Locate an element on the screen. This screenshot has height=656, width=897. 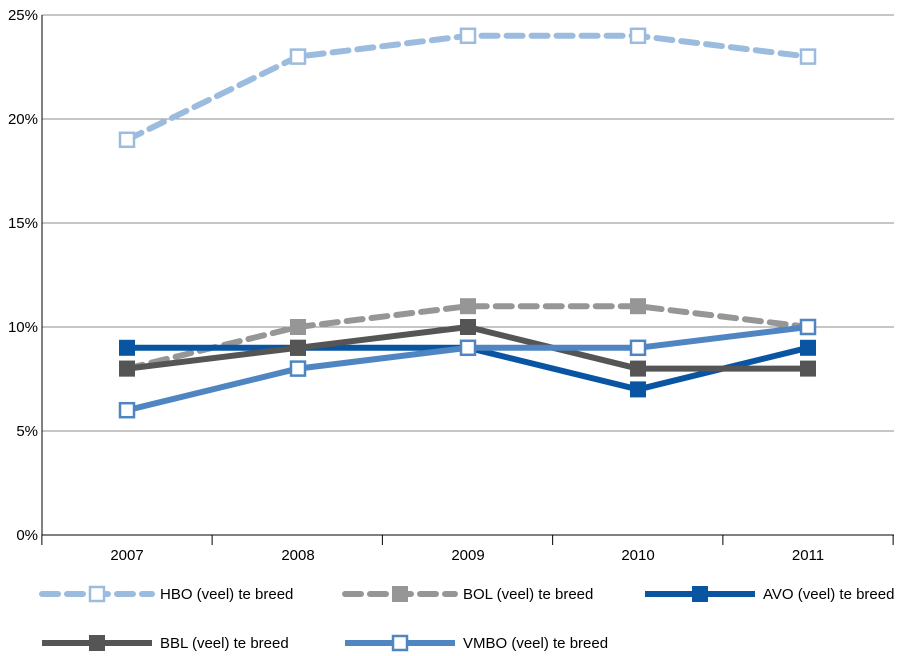
y-tick-label: 10% is located at coordinates (23, 327).